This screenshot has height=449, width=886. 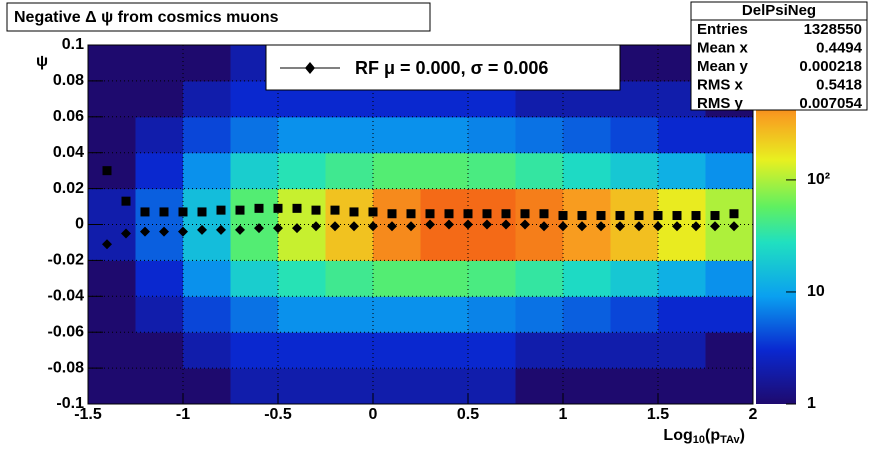 What do you see at coordinates (699, 440) in the screenshot?
I see `x-label-part: 10` at bounding box center [699, 440].